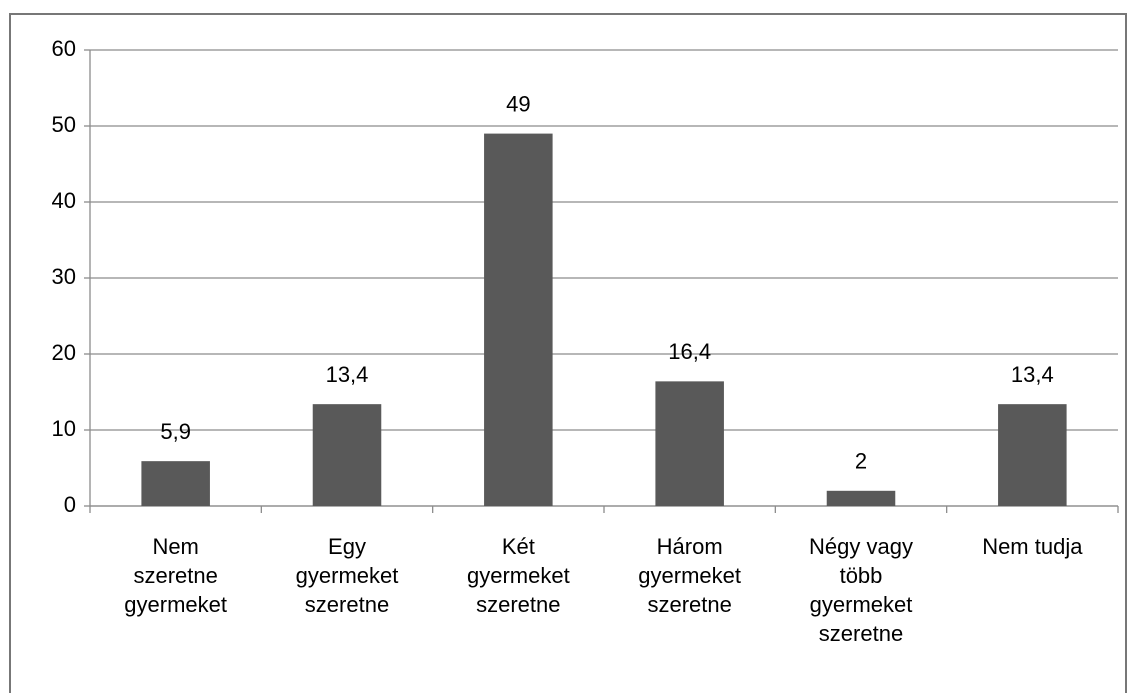  Describe the element at coordinates (175, 575) in the screenshot. I see `x-tick-label: Nem szeretne gyermeket` at that location.